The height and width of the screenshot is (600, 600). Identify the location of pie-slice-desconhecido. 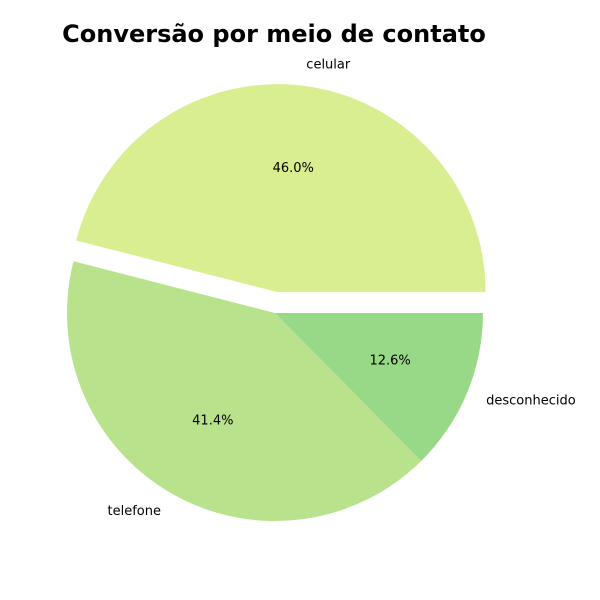
(379, 387).